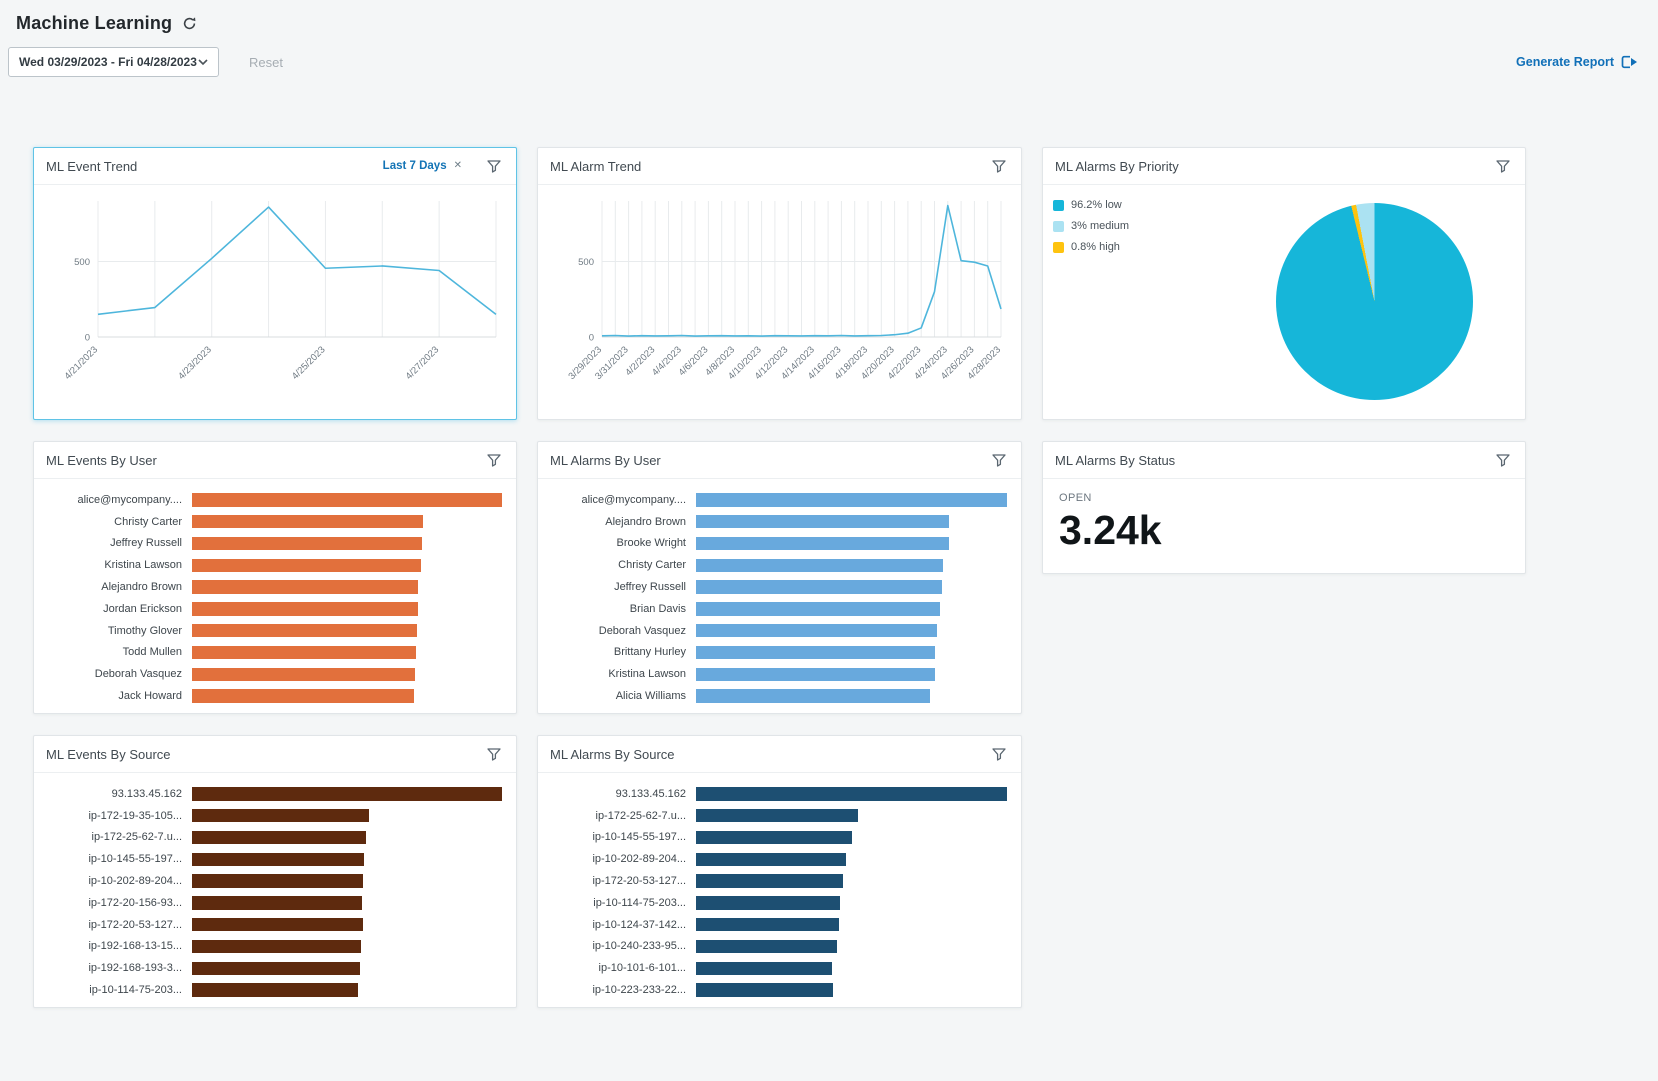  Describe the element at coordinates (649, 652) in the screenshot. I see `bar-category-label: Brittany Hurley` at that location.